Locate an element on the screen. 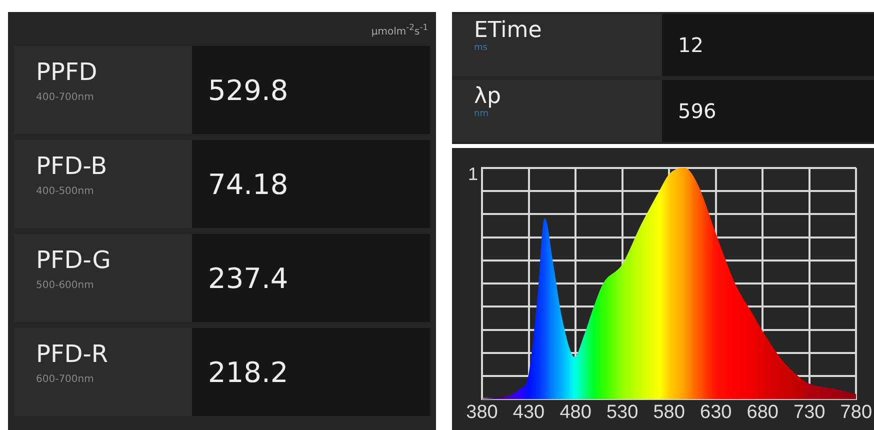 This screenshot has width=874, height=430. category-label: PFD-B is located at coordinates (72, 166).